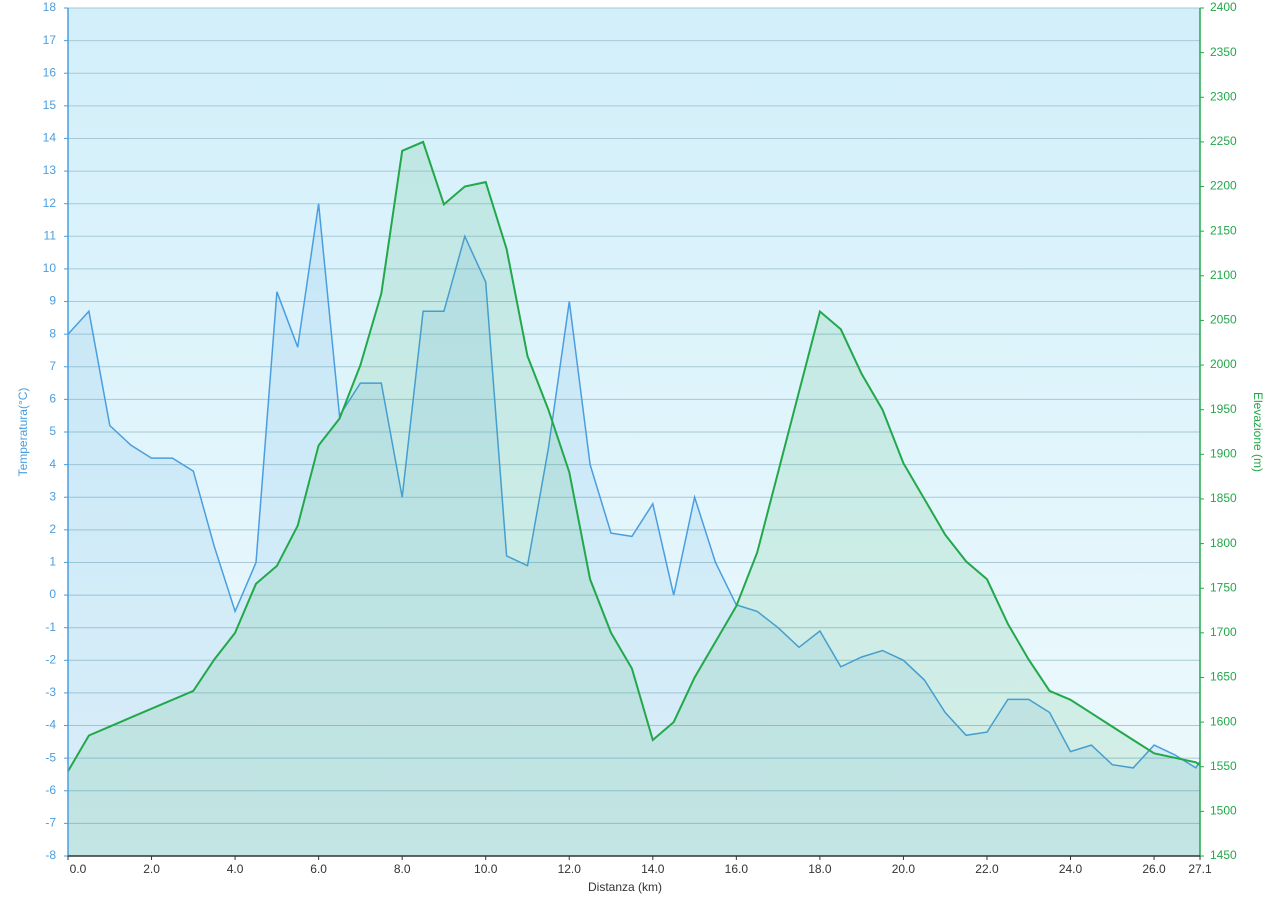 This screenshot has width=1279, height=914. What do you see at coordinates (1223, 677) in the screenshot?
I see `y2-tick-label: 1650` at bounding box center [1223, 677].